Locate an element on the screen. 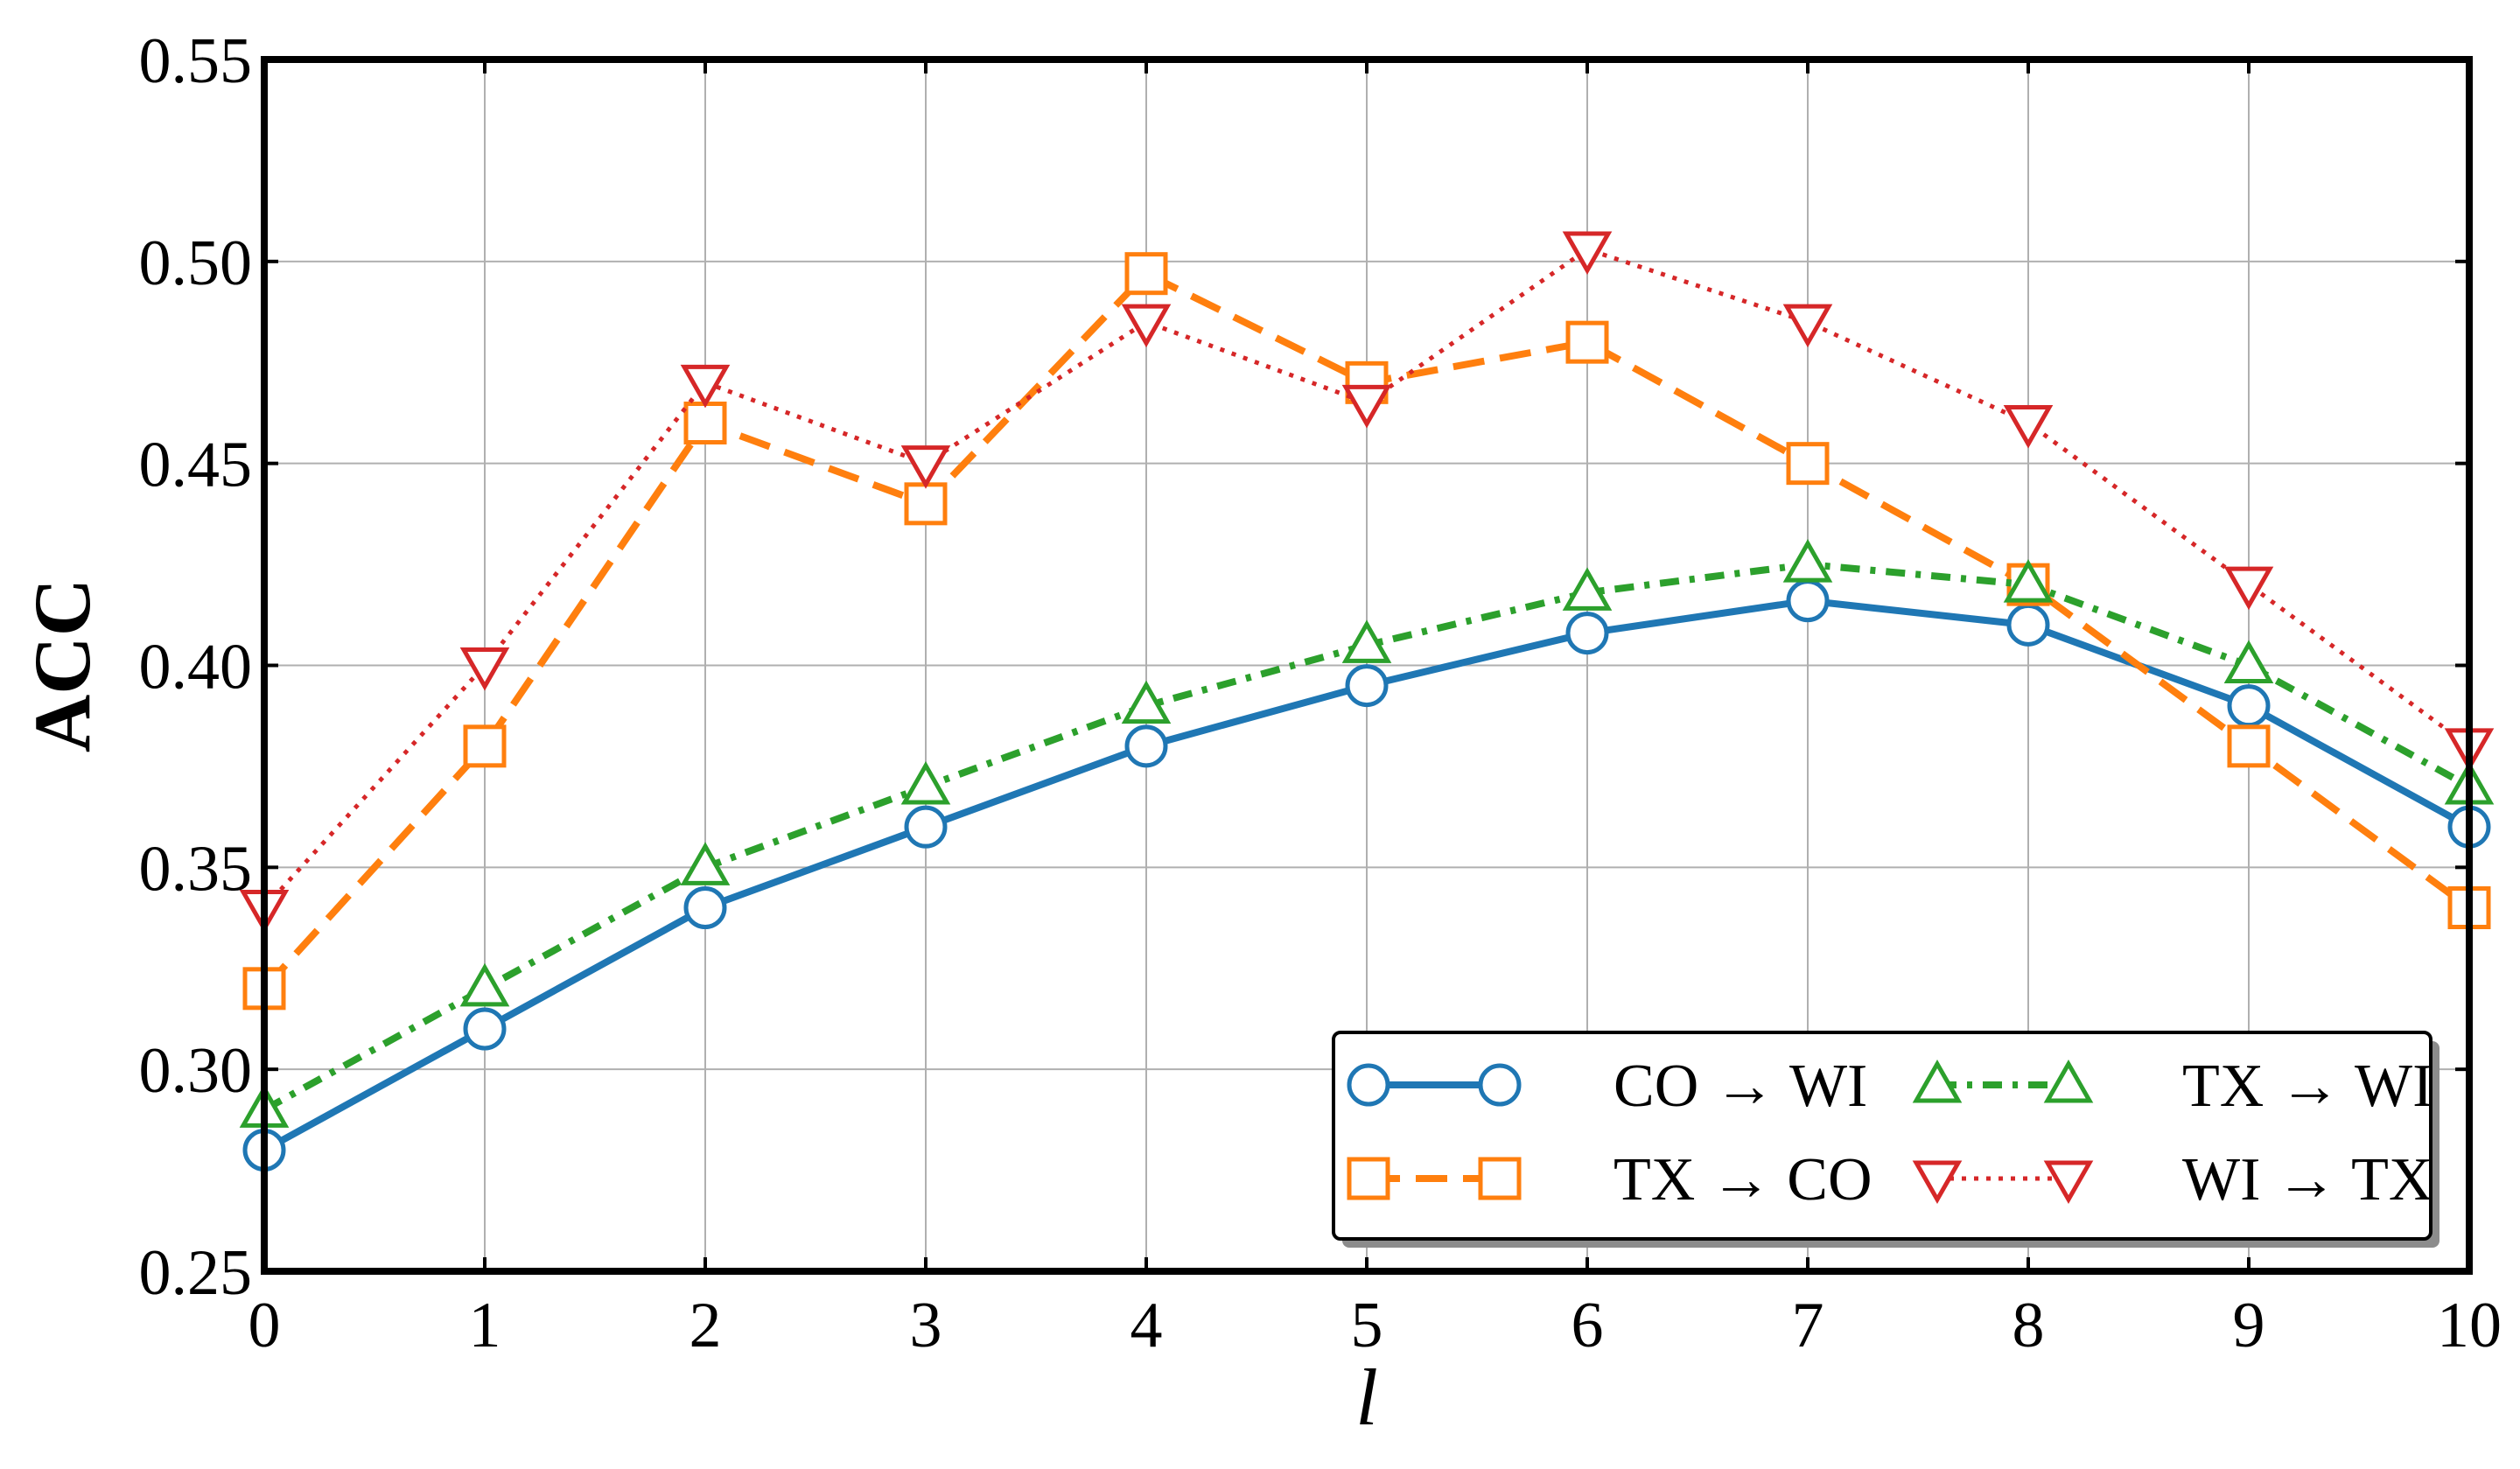  y-tick-label: 0.30 is located at coordinates (196, 1071).